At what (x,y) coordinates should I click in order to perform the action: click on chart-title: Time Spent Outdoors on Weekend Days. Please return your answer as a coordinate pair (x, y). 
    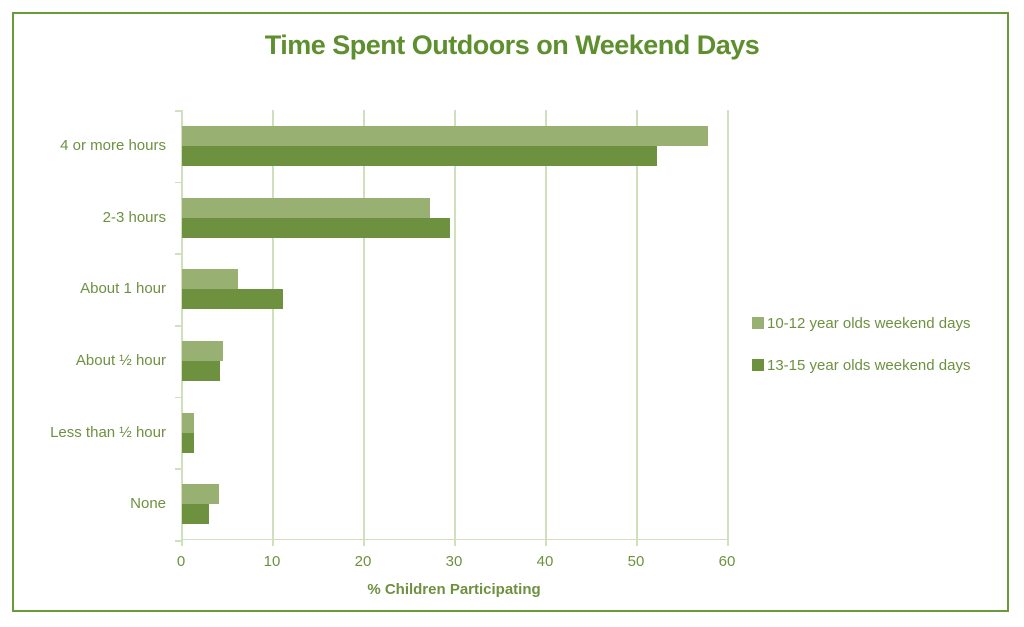
    Looking at the image, I should click on (512, 45).